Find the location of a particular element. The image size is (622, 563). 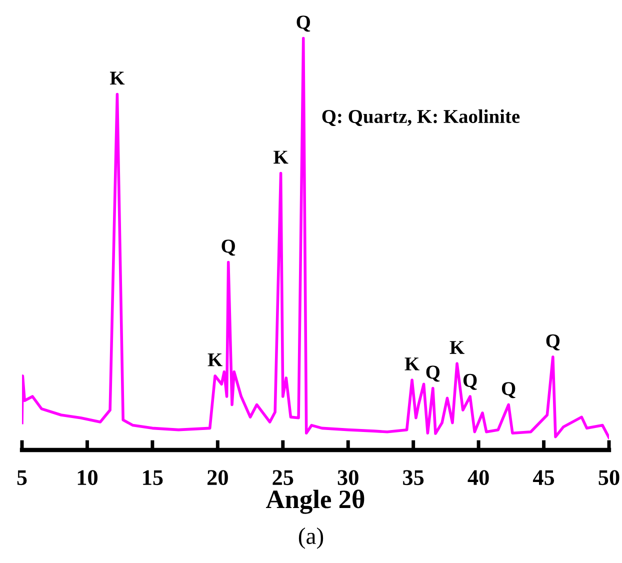

x-tick-label: 5 is located at coordinates (22, 478).